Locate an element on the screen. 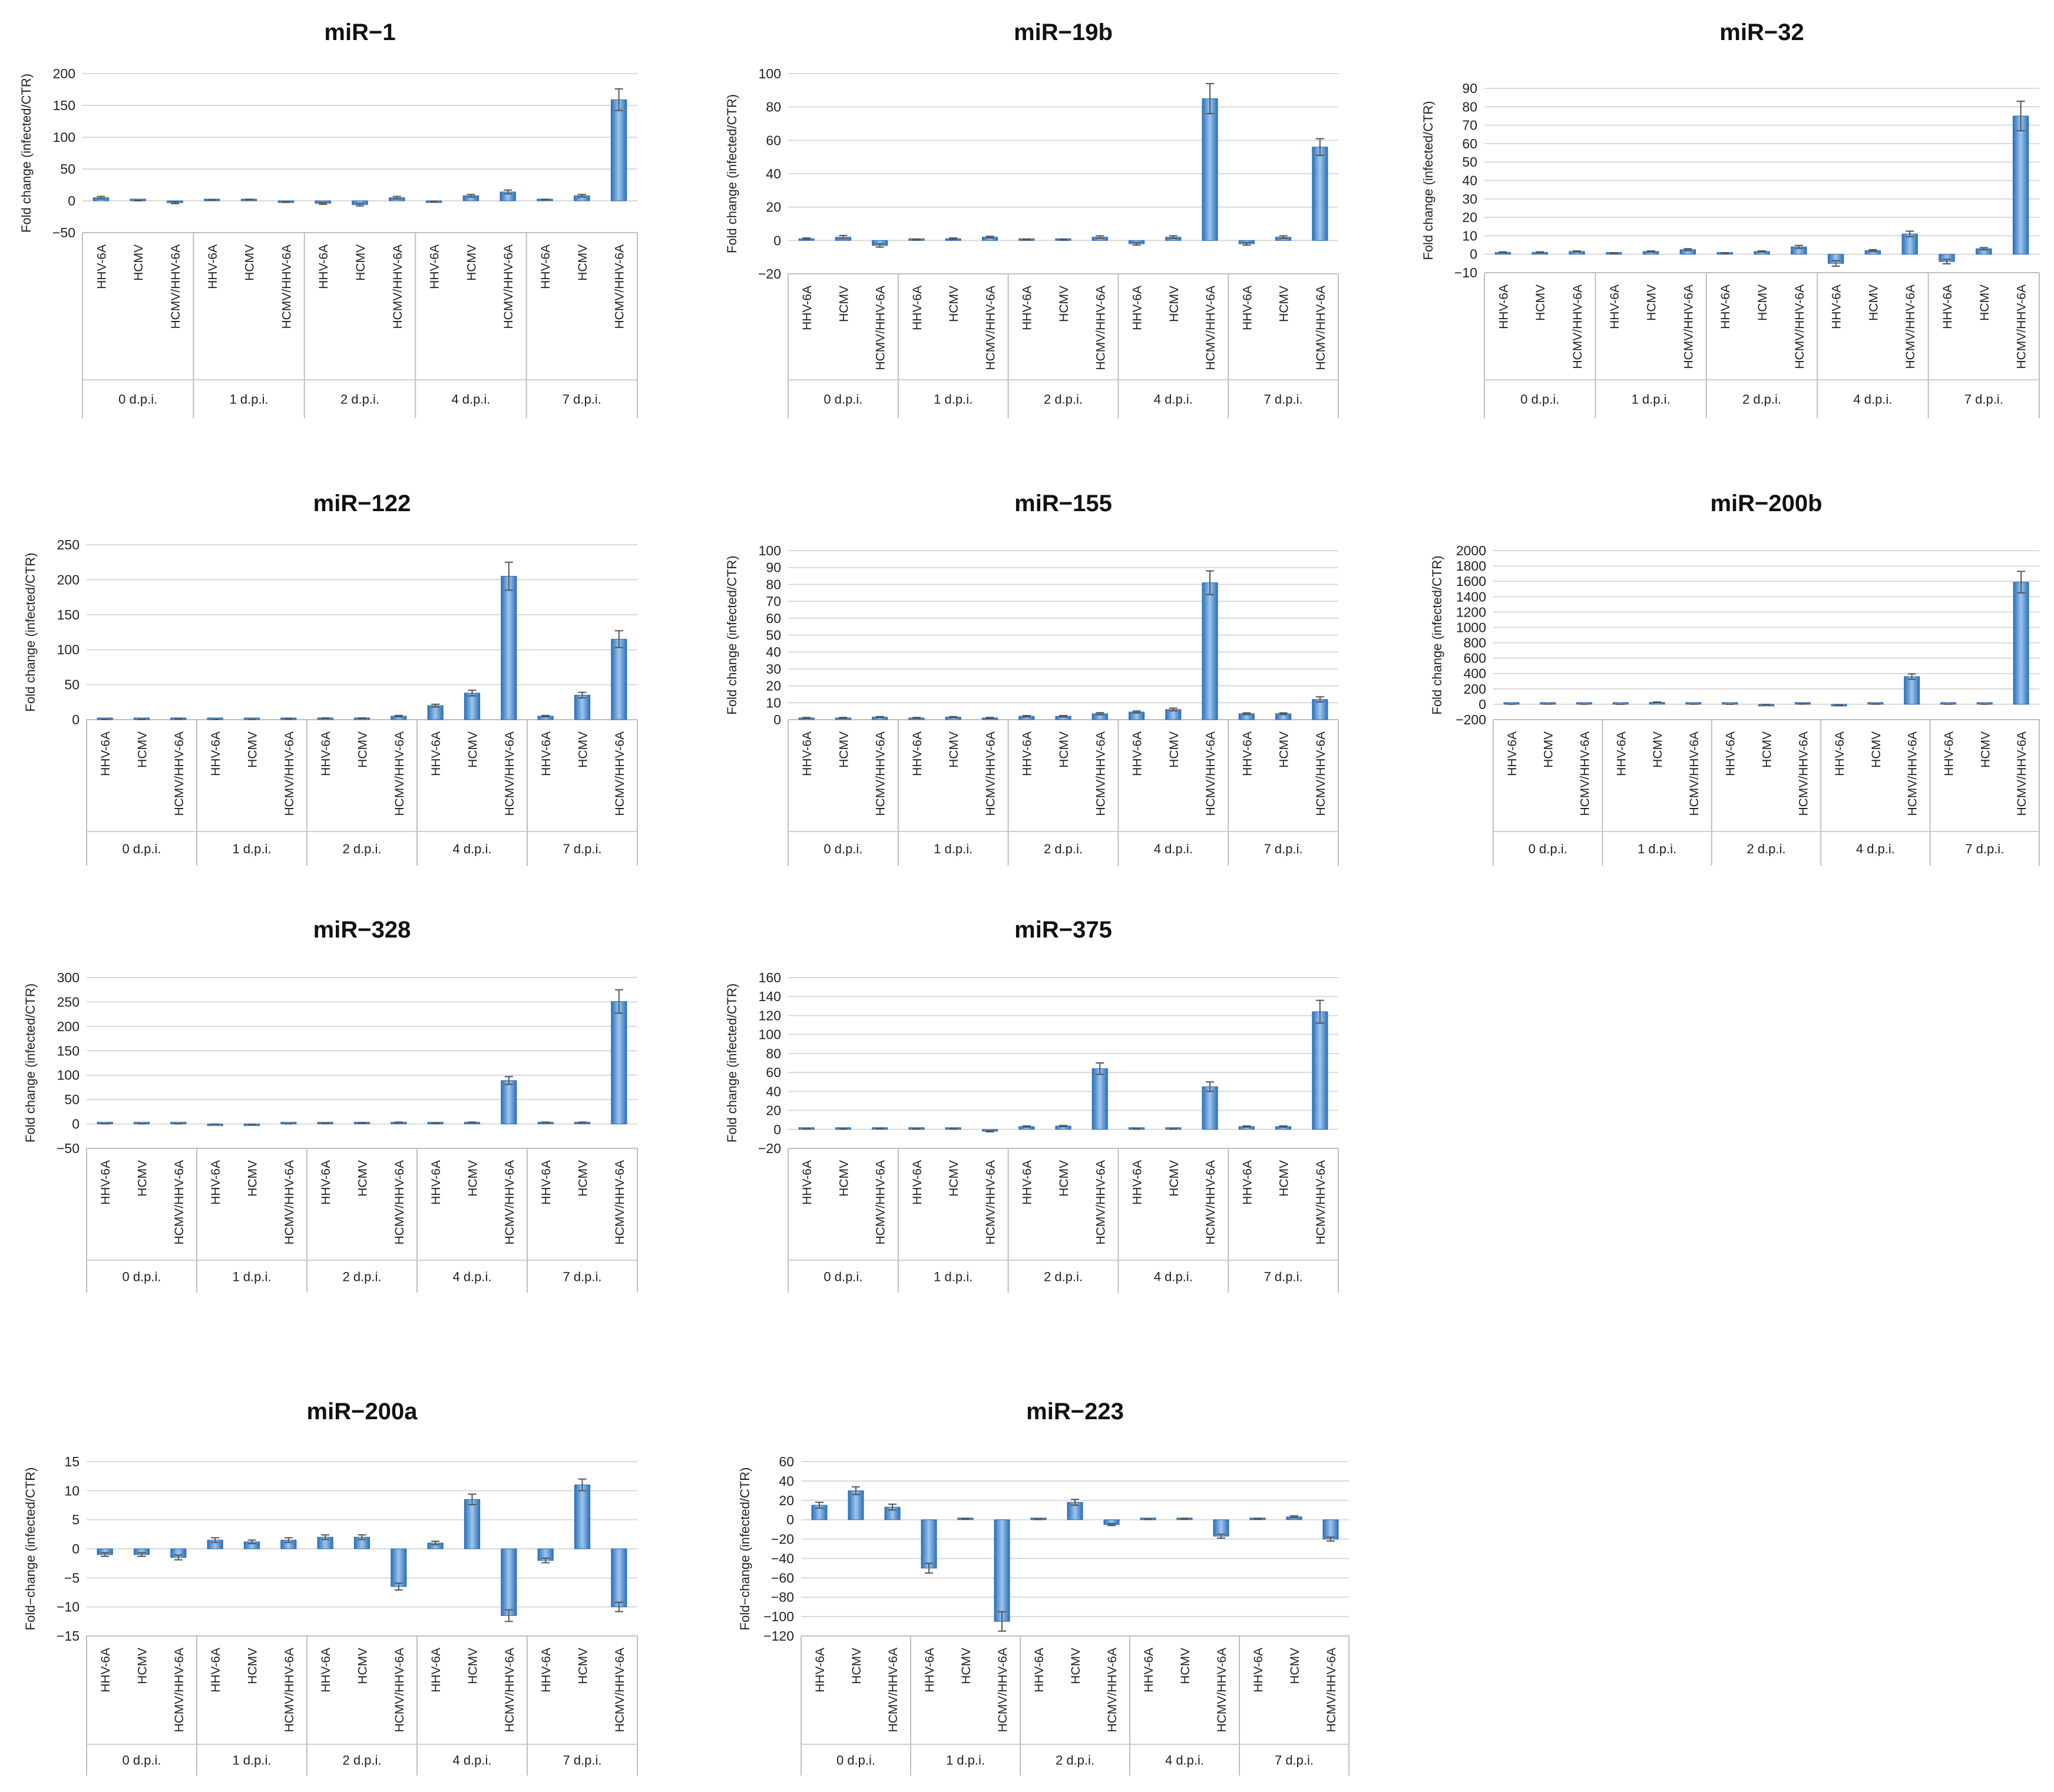 The height and width of the screenshot is (1792, 2054). y-tick-label: 2000 is located at coordinates (1471, 550).